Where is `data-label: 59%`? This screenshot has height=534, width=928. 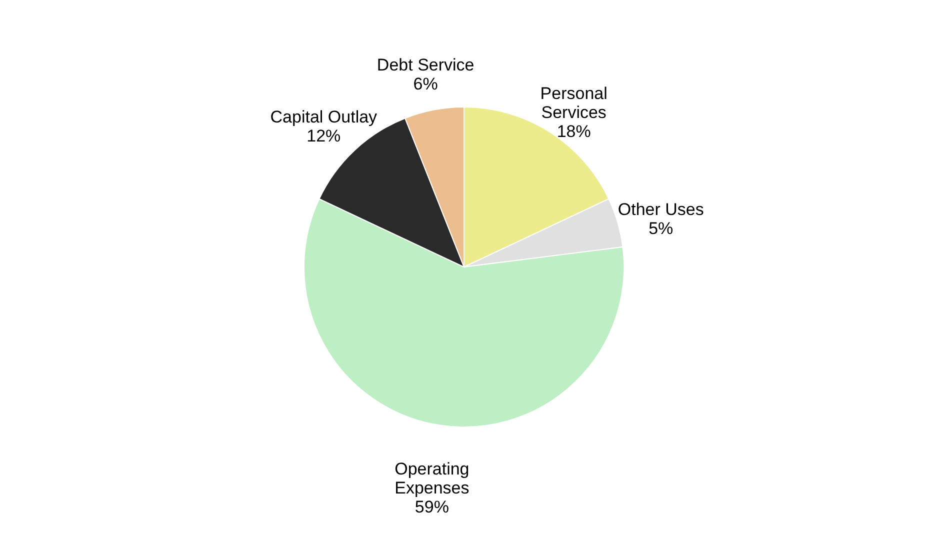 data-label: 59% is located at coordinates (431, 506).